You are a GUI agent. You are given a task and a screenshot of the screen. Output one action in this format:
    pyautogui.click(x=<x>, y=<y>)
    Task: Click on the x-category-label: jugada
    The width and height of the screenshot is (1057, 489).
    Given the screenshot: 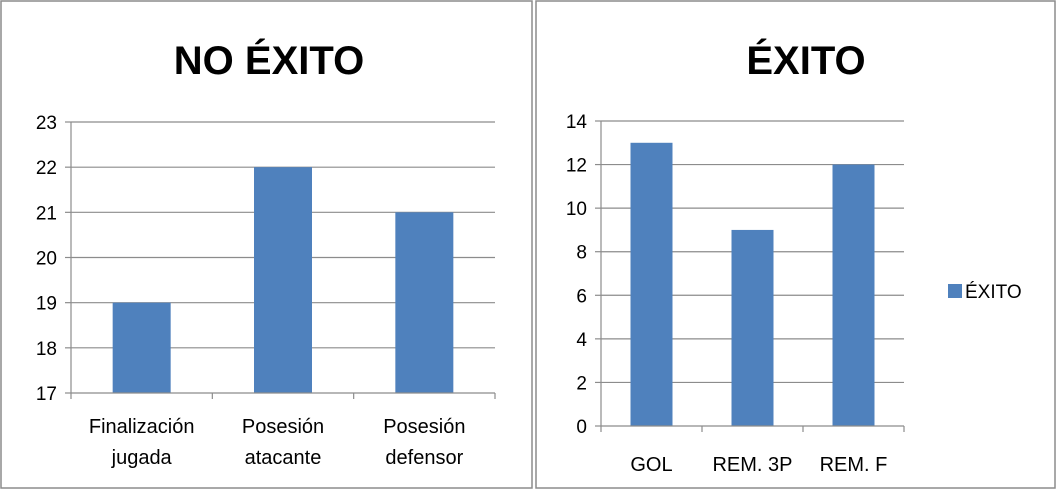 What is the action you would take?
    pyautogui.click(x=142, y=458)
    